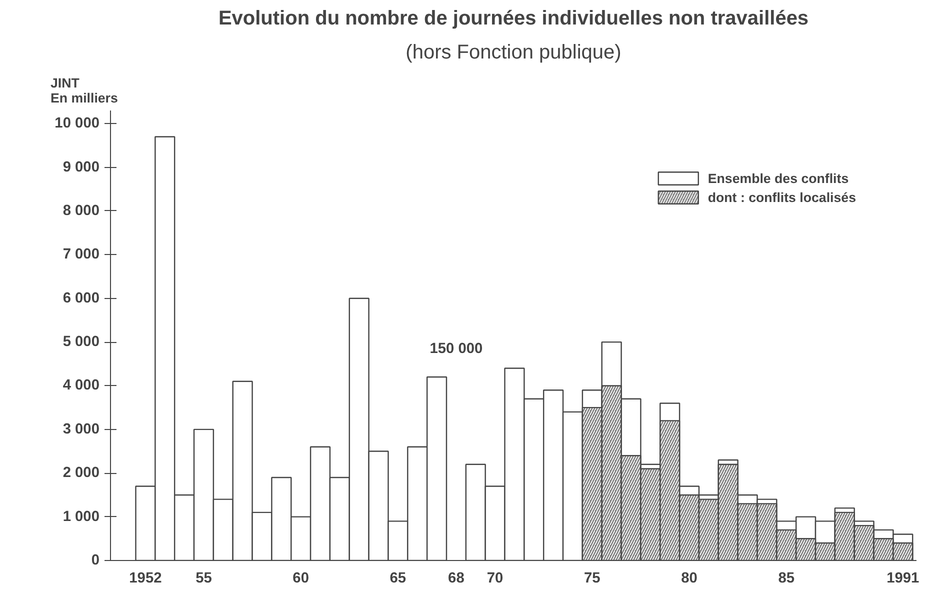 This screenshot has height=600, width=931. Describe the element at coordinates (81, 167) in the screenshot. I see `y-tick-label: 9 000` at that location.